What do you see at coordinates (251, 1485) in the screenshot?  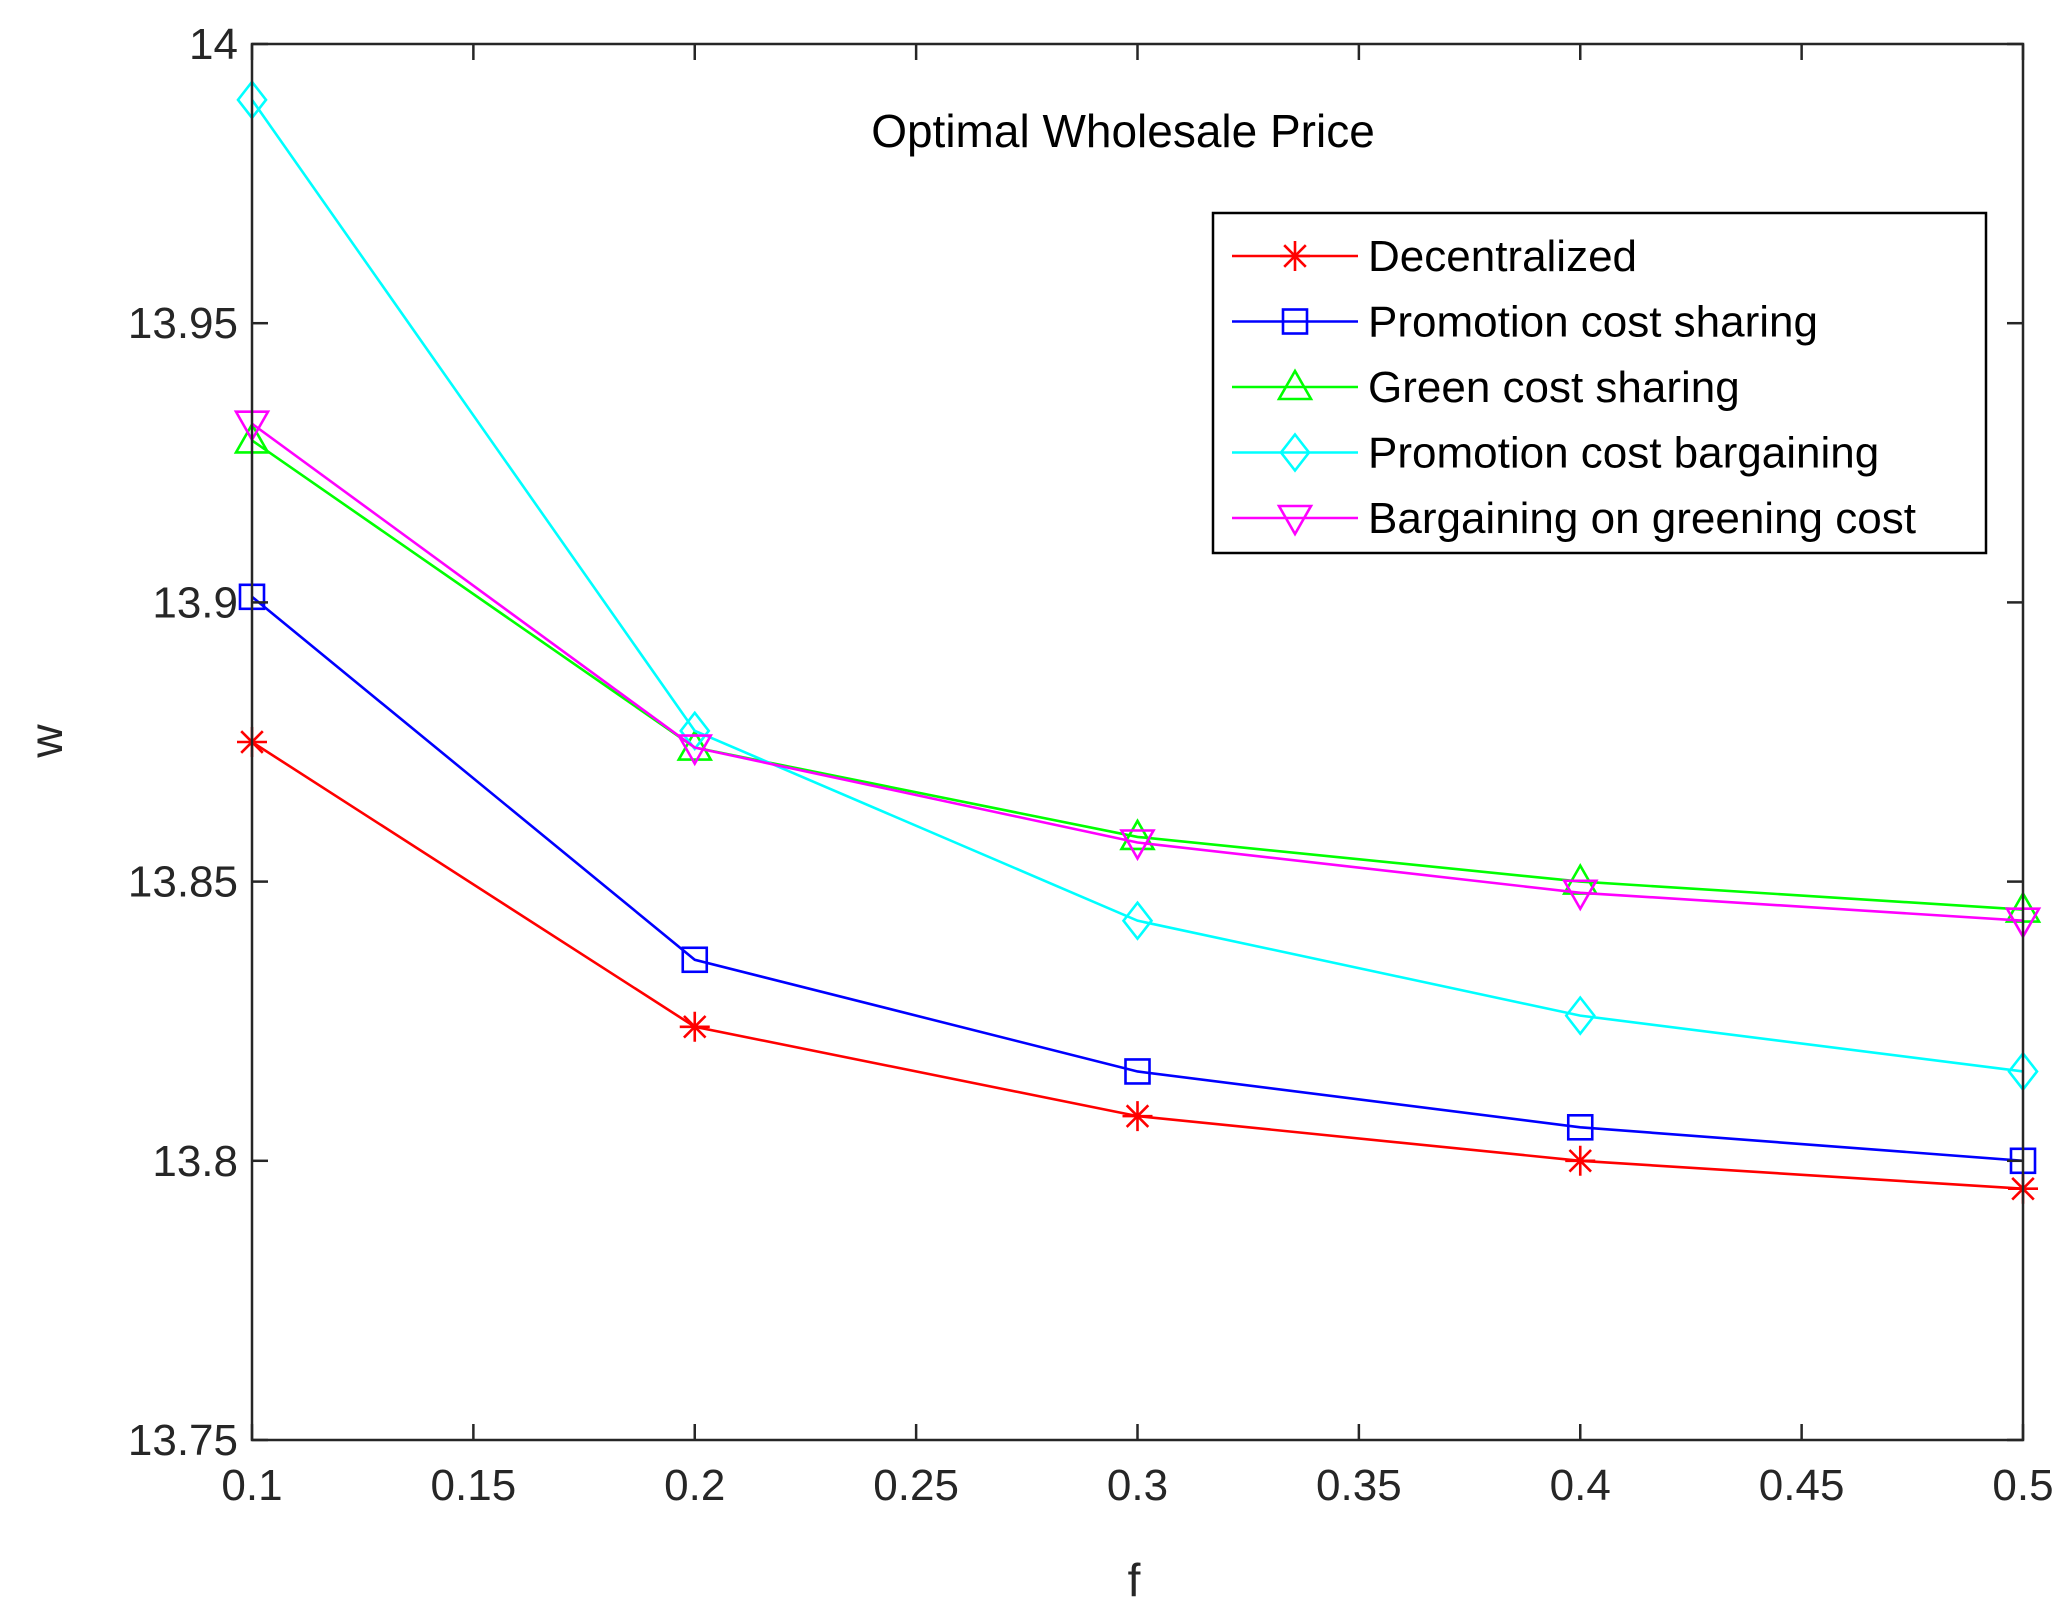 I see `x-tick-label: 0.1` at bounding box center [251, 1485].